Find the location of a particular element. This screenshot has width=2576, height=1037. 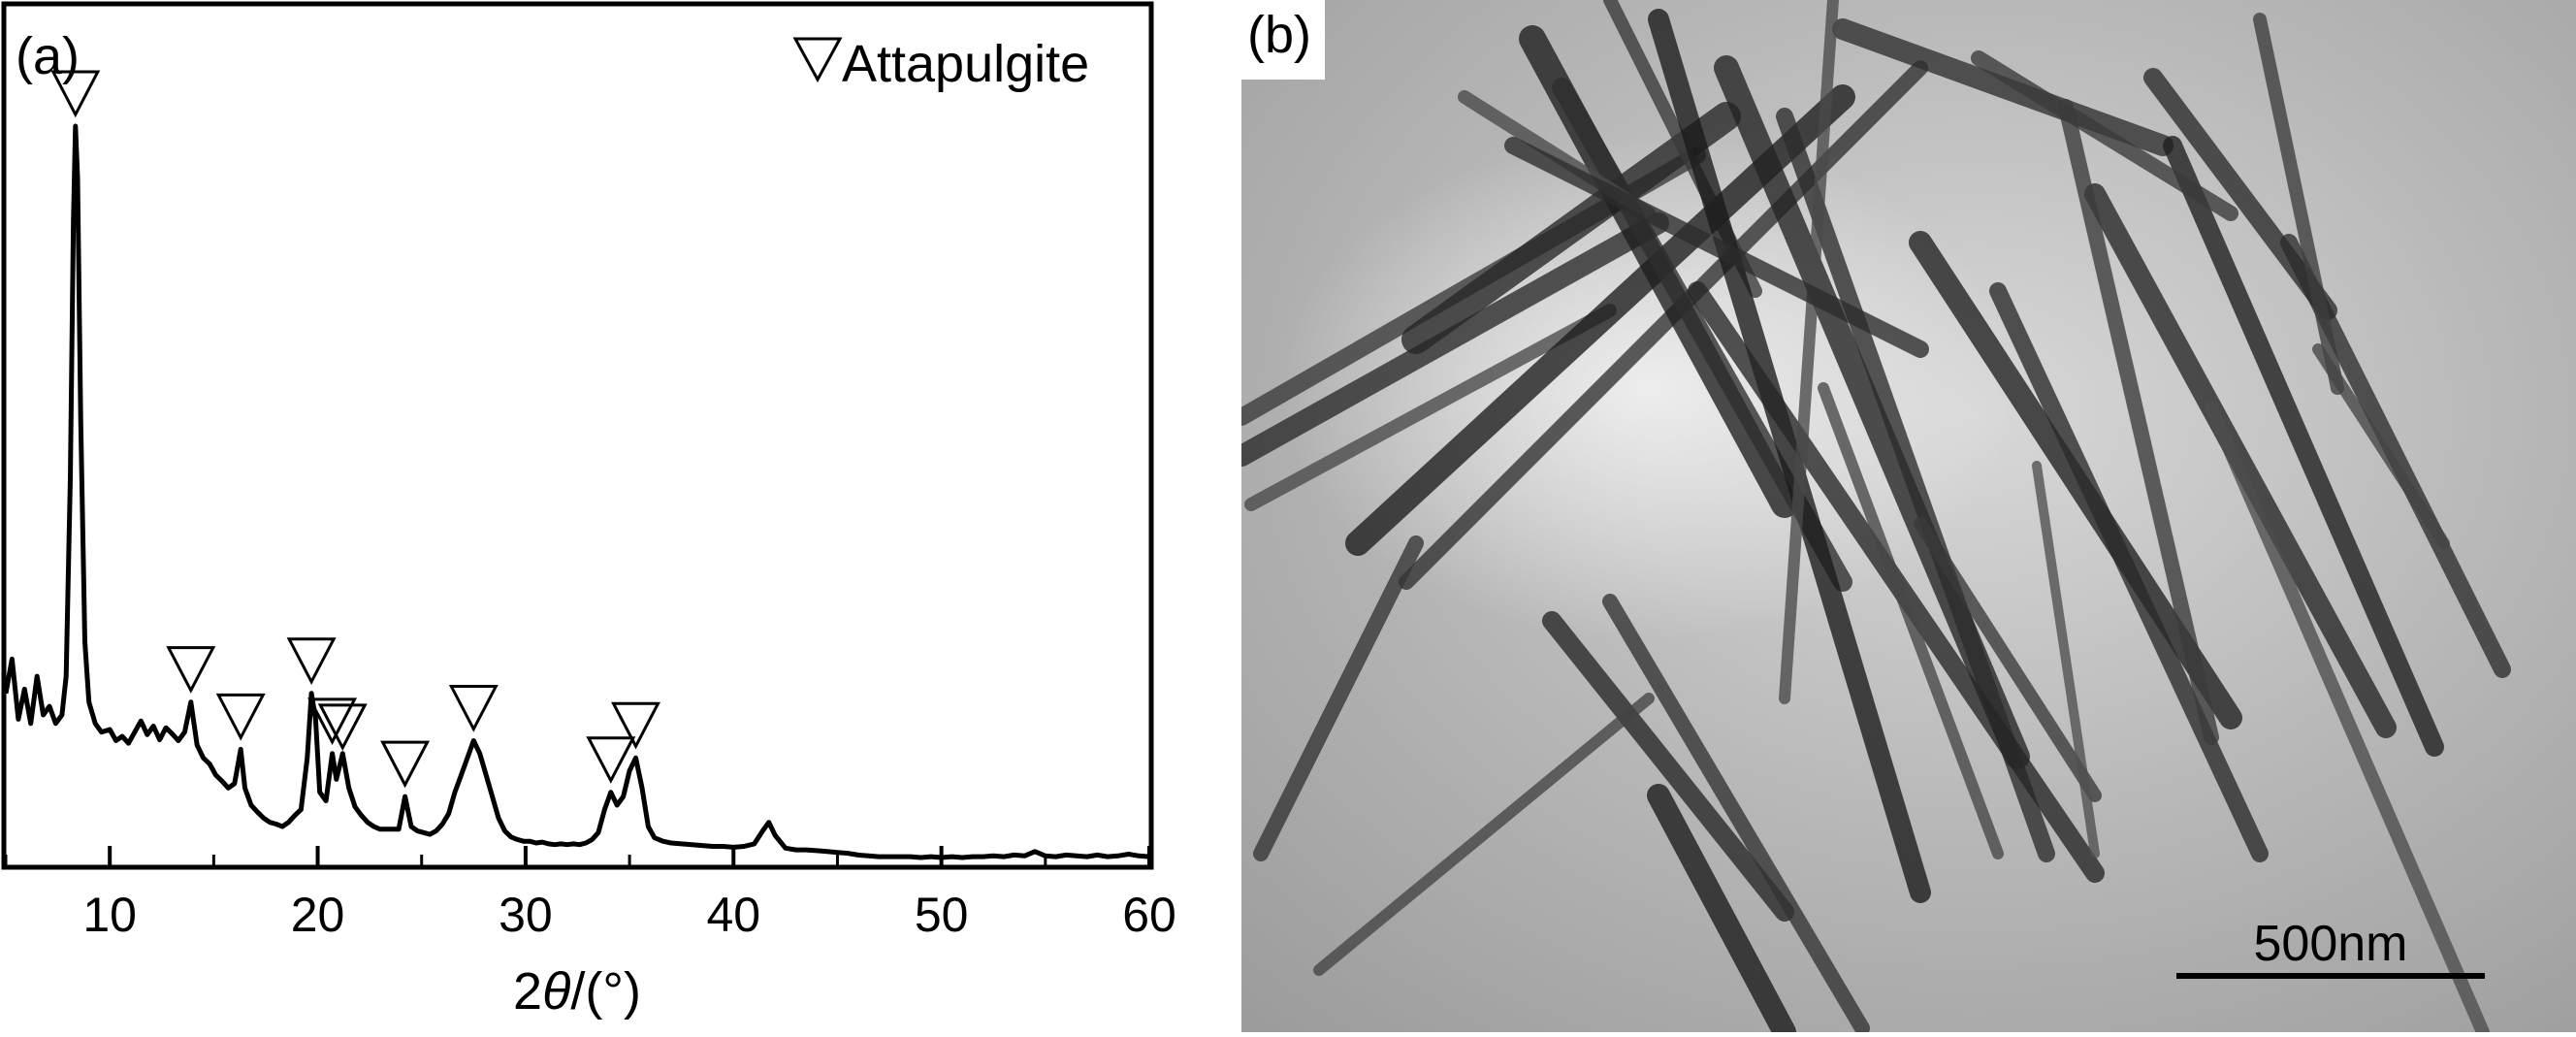

scale-bar: 500nm is located at coordinates (2330, 947).